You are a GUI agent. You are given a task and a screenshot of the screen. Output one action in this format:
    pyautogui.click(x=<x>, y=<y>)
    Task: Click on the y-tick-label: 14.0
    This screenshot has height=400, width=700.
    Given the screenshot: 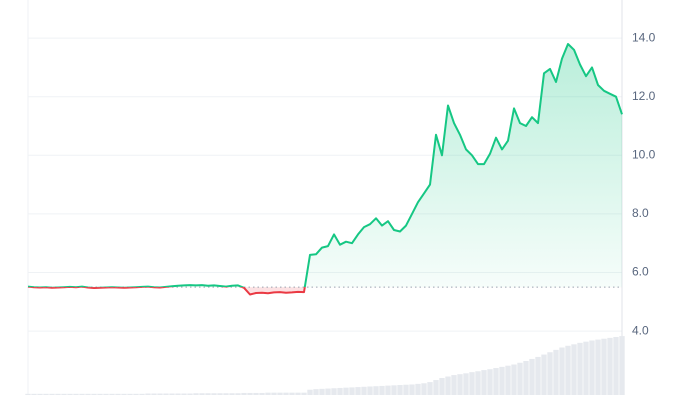 What is the action you would take?
    pyautogui.click(x=644, y=37)
    